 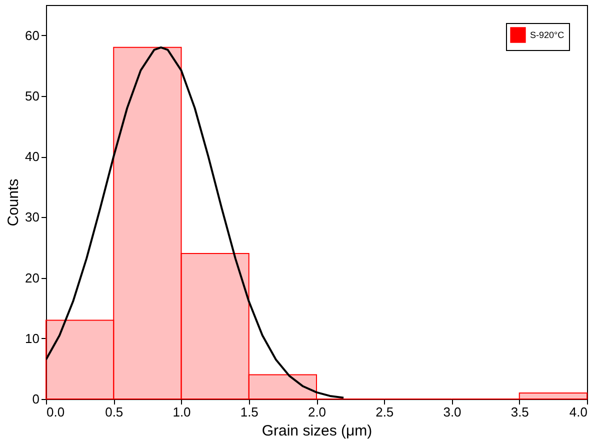 What do you see at coordinates (317, 412) in the screenshot?
I see `x-tick-label: 2.0` at bounding box center [317, 412].